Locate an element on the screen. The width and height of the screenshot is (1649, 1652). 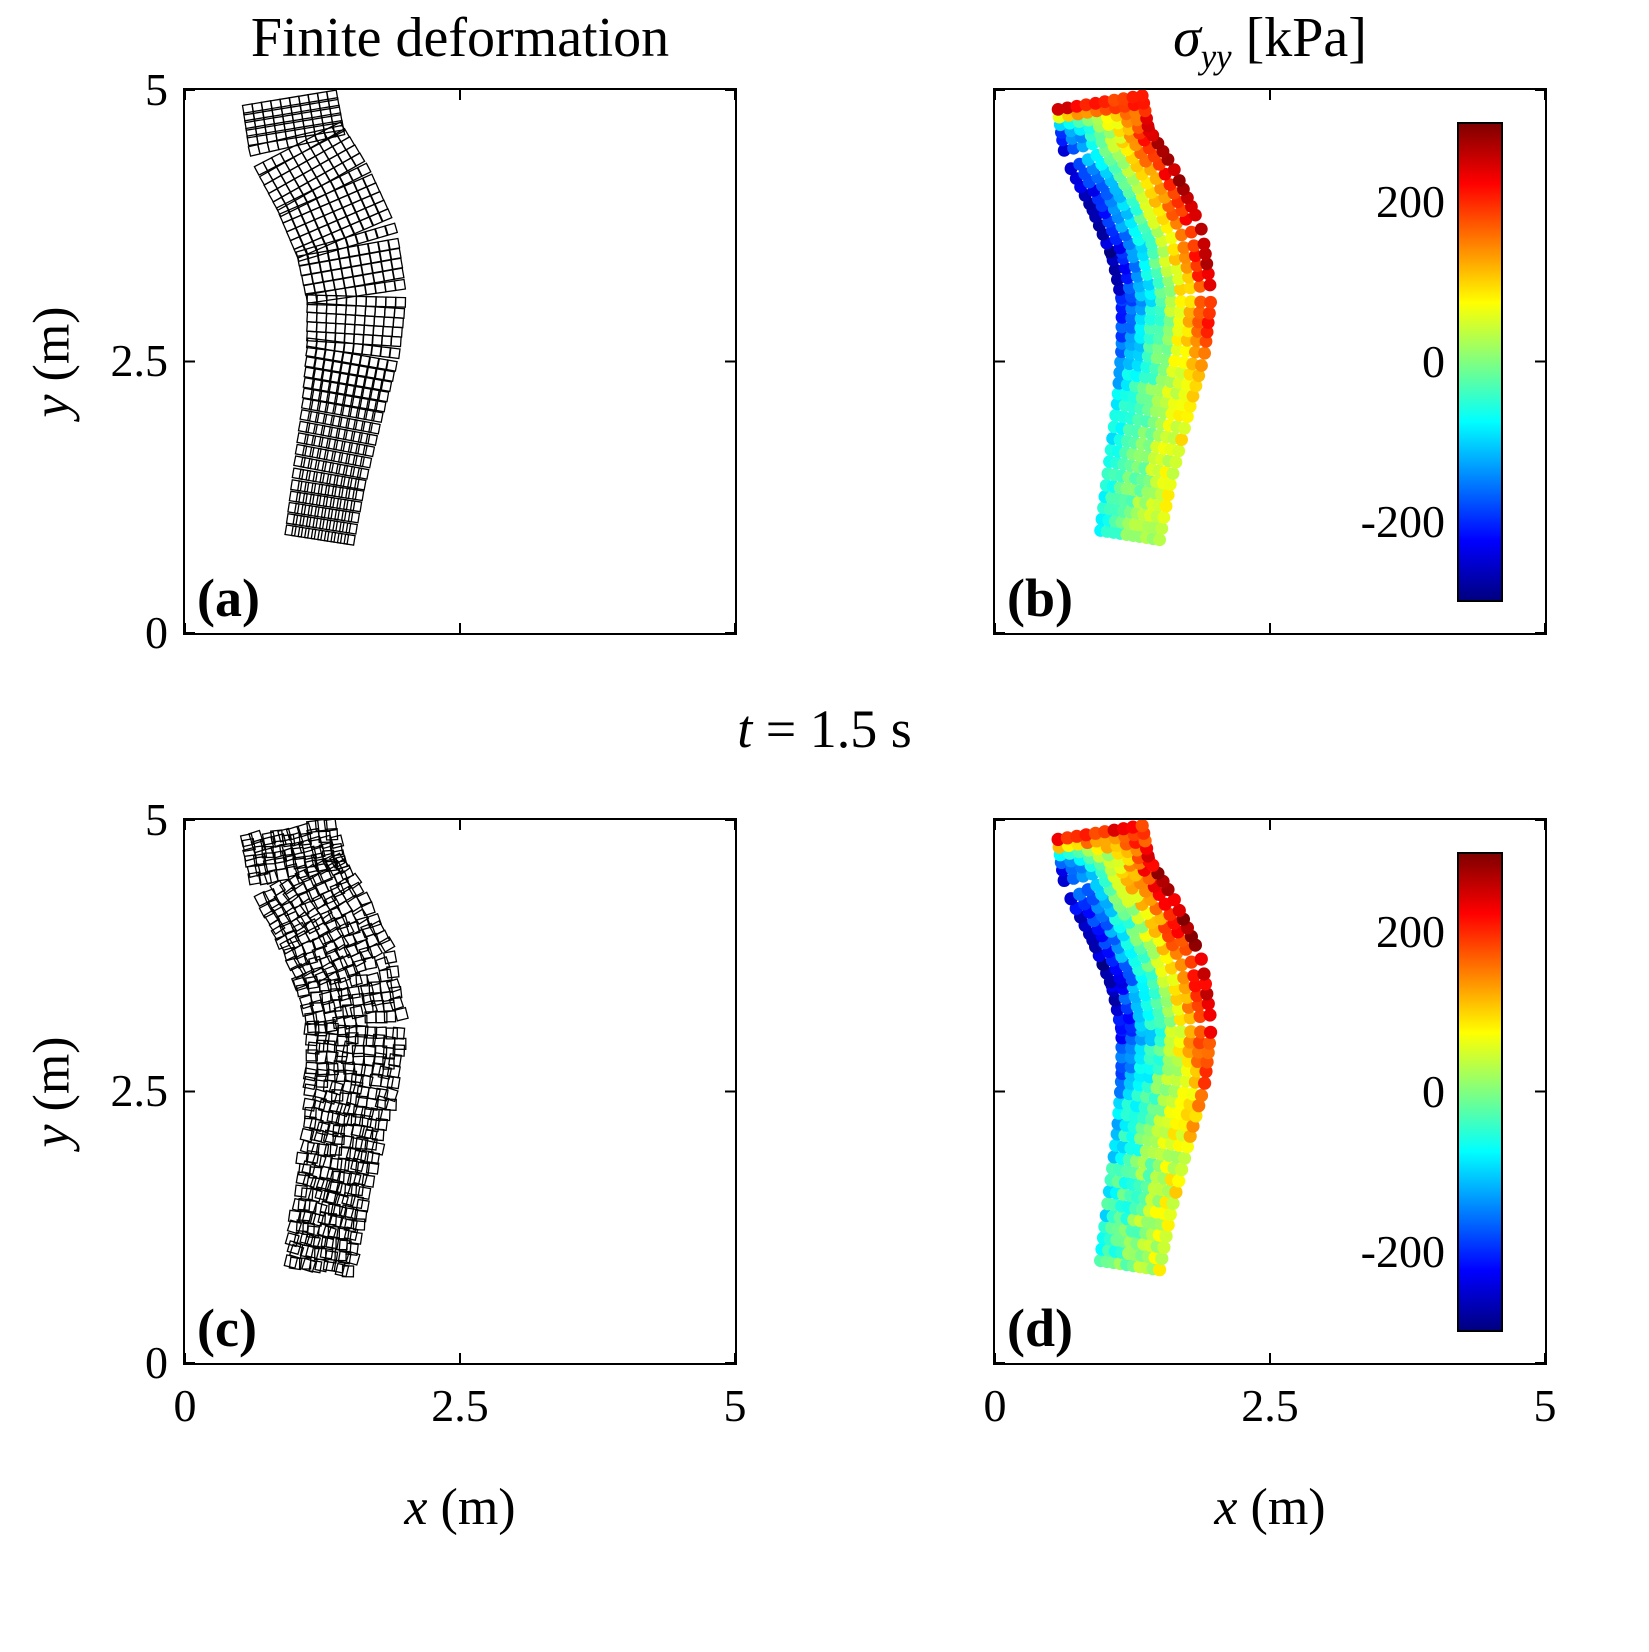
ylabel-top: y (m) is located at coordinates (52, 361).